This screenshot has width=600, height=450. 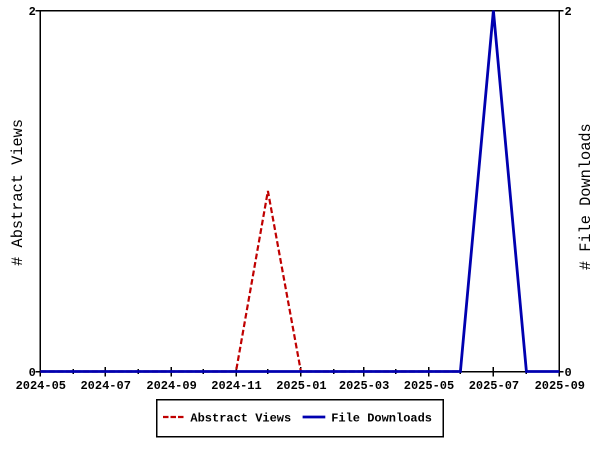 I want to click on svg-text: # File Downloads, so click(x=586, y=196).